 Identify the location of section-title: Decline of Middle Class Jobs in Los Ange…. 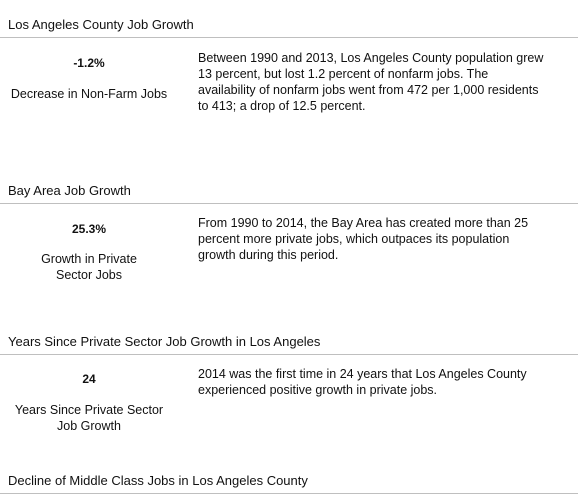
(158, 480).